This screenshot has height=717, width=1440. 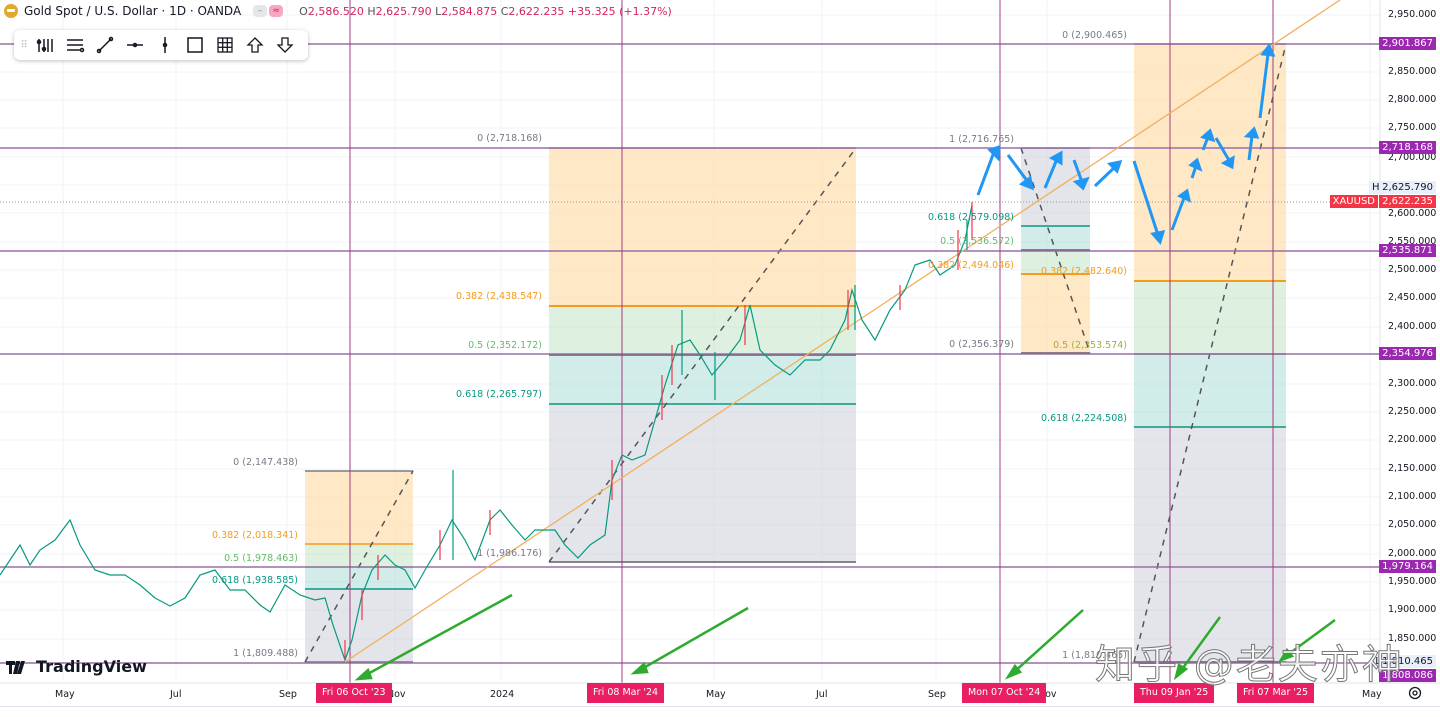 I want to click on fib-label: 0.5 (2,536.572), so click(x=977, y=241).